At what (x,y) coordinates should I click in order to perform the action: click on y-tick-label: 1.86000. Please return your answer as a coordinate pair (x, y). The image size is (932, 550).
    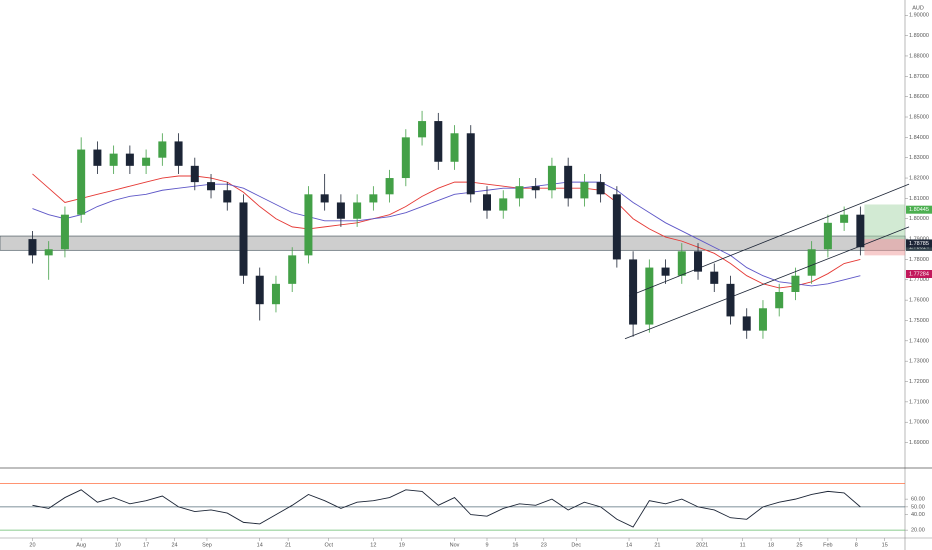
    Looking at the image, I should click on (919, 97).